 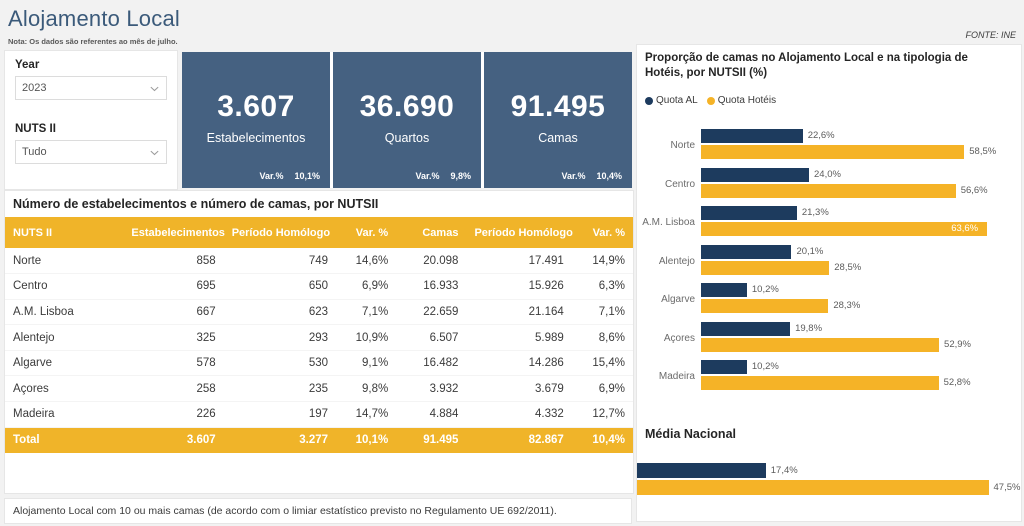 What do you see at coordinates (815, 212) in the screenshot?
I see `chart-value-label: 21,3%` at bounding box center [815, 212].